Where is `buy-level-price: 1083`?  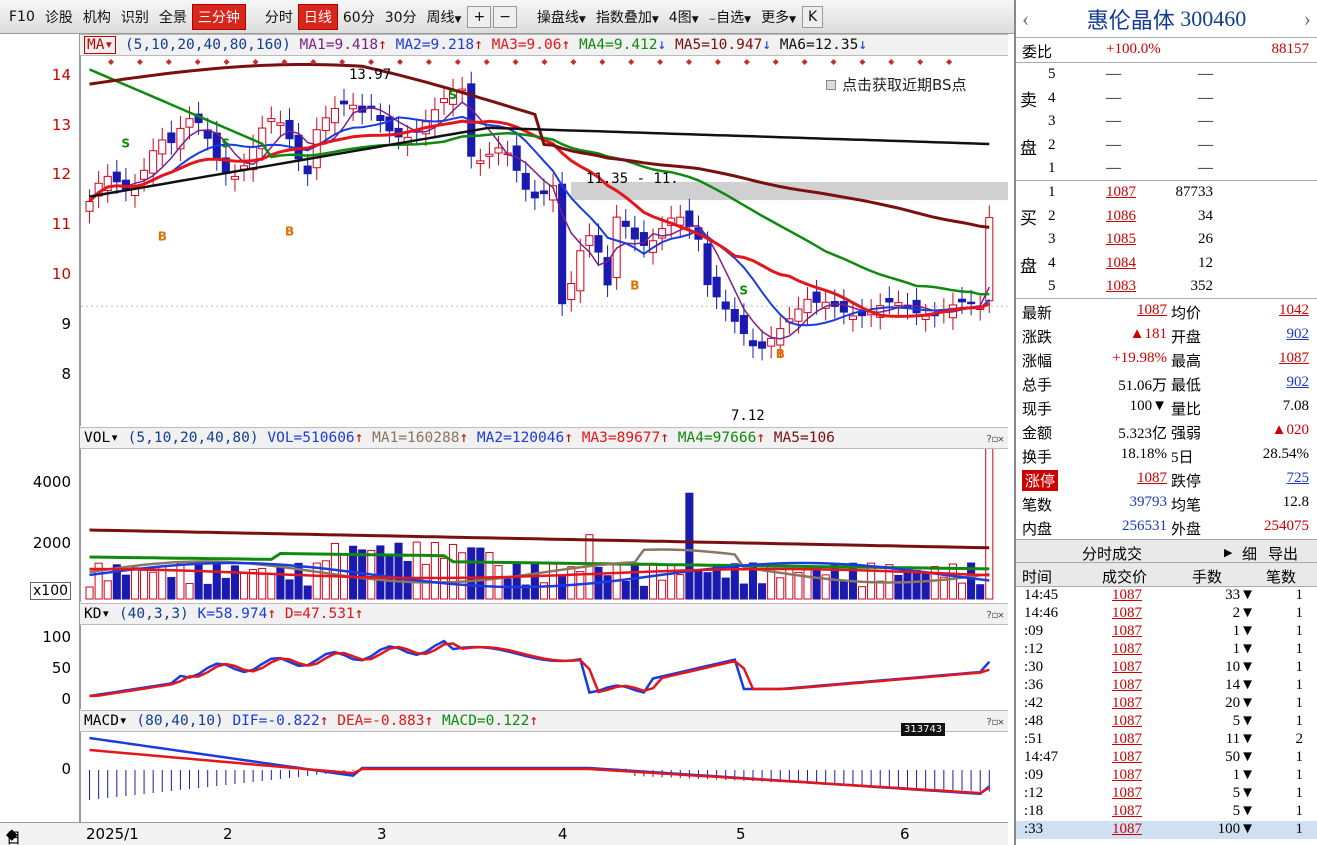
buy-level-price: 1083 is located at coordinates (1121, 286).